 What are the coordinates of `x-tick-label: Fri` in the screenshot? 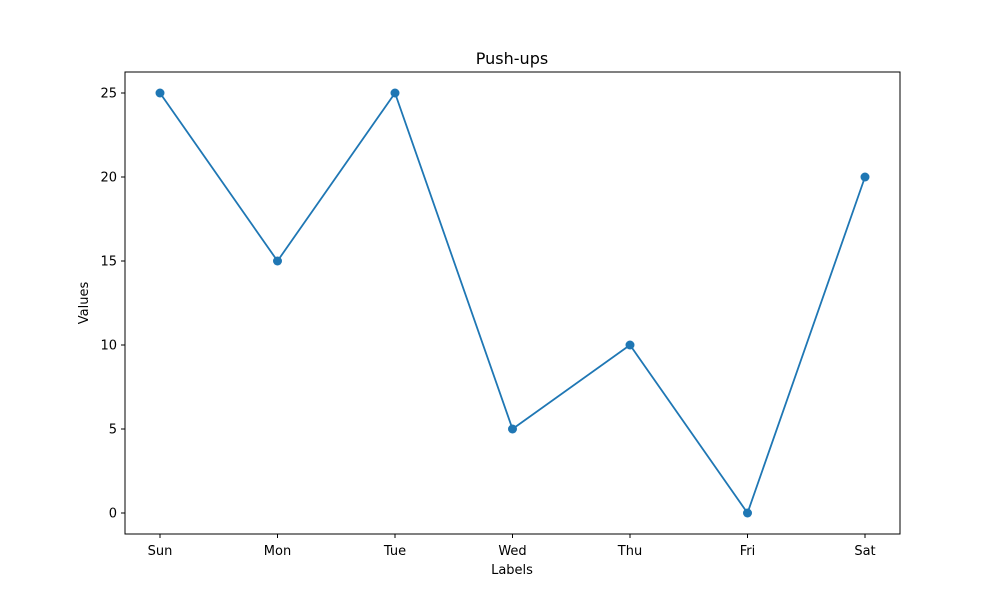 It's located at (748, 551).